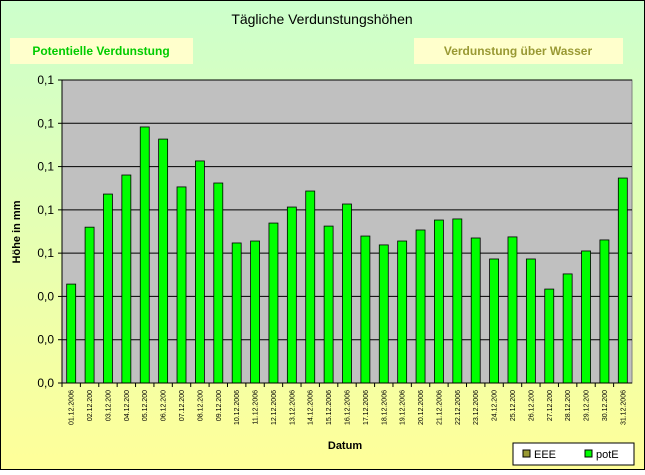 The width and height of the screenshot is (645, 475). I want to click on x-tick-label: 20.12.2006, so click(421, 407).